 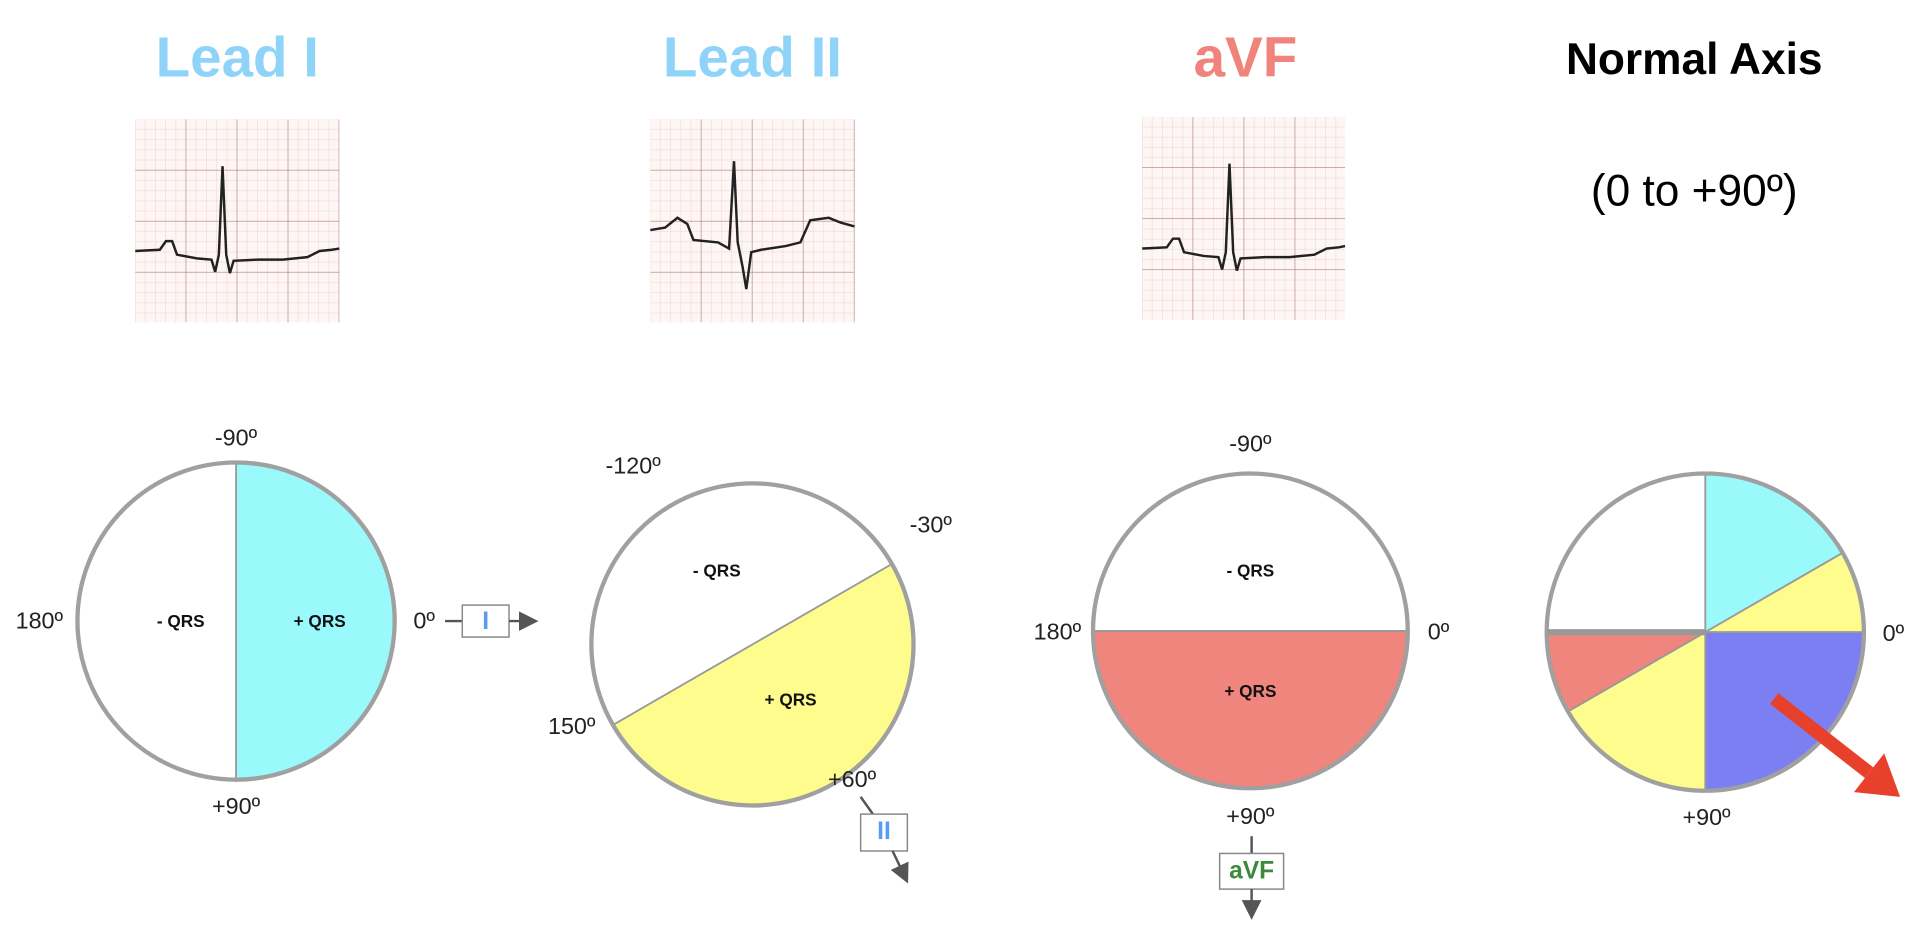 What do you see at coordinates (1250, 709) in the screenshot?
I see `sector-salmon` at bounding box center [1250, 709].